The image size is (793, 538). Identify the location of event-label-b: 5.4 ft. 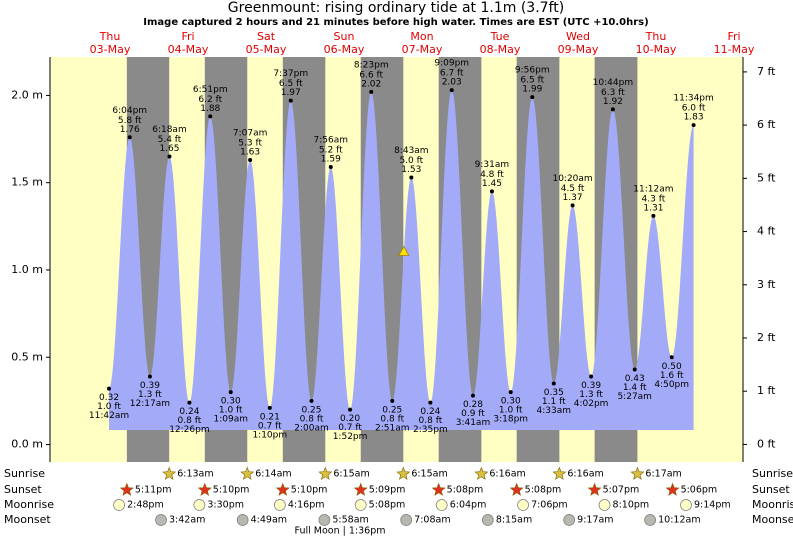
(170, 140).